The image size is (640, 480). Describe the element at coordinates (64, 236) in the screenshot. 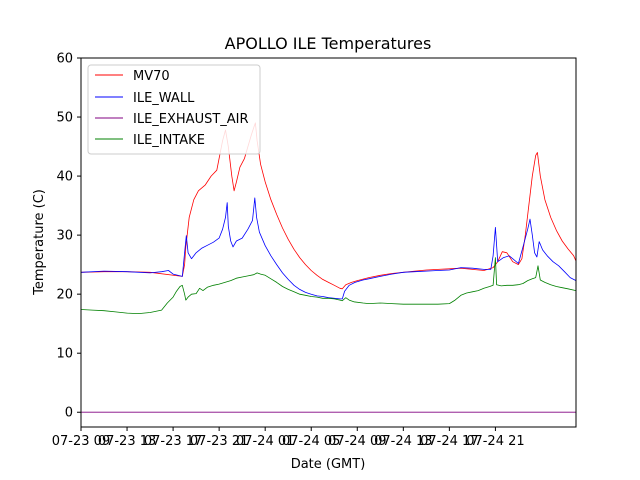

I see `y-tick-label: 30` at that location.